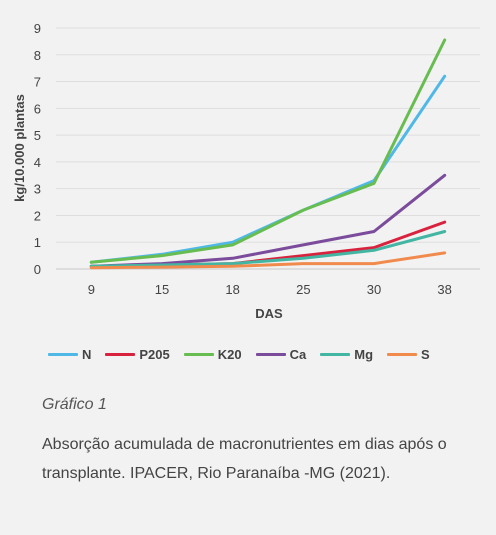  I want to click on series-line-s, so click(268, 260).